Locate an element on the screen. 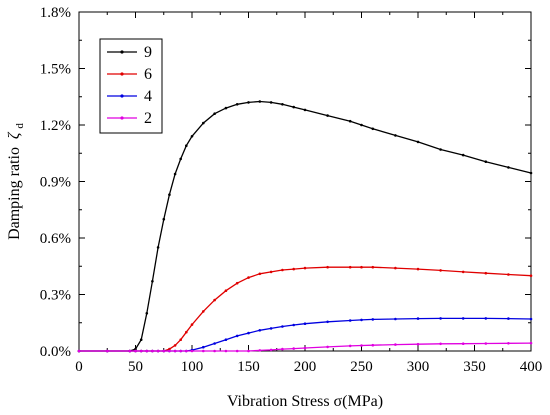 Image resolution: width=550 pixels, height=415 pixels. legend: 9 6 4 2 is located at coordinates (131, 86).